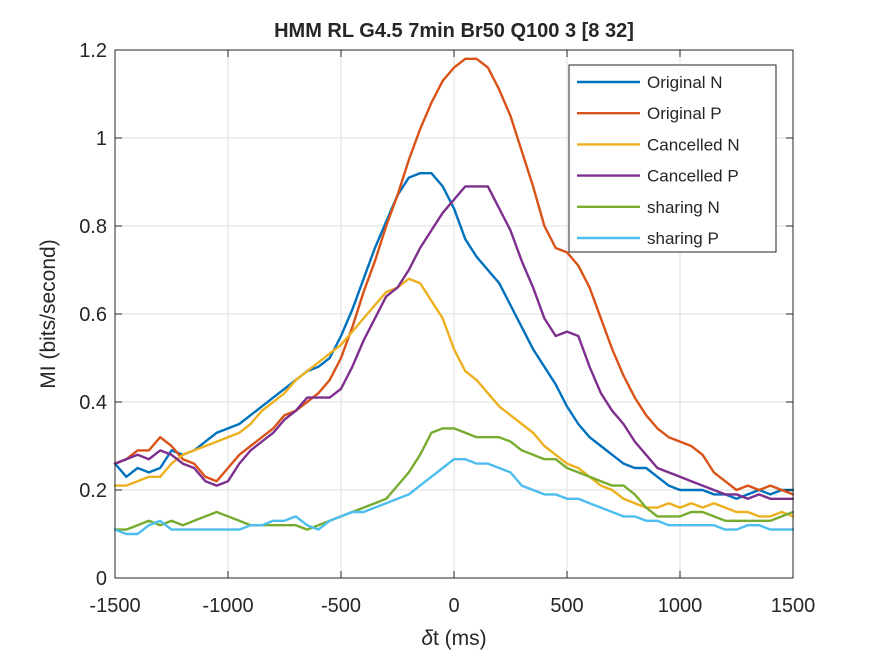 The width and height of the screenshot is (875, 656). Describe the element at coordinates (93, 51) in the screenshot. I see `y-tick-label: 1.2` at that location.